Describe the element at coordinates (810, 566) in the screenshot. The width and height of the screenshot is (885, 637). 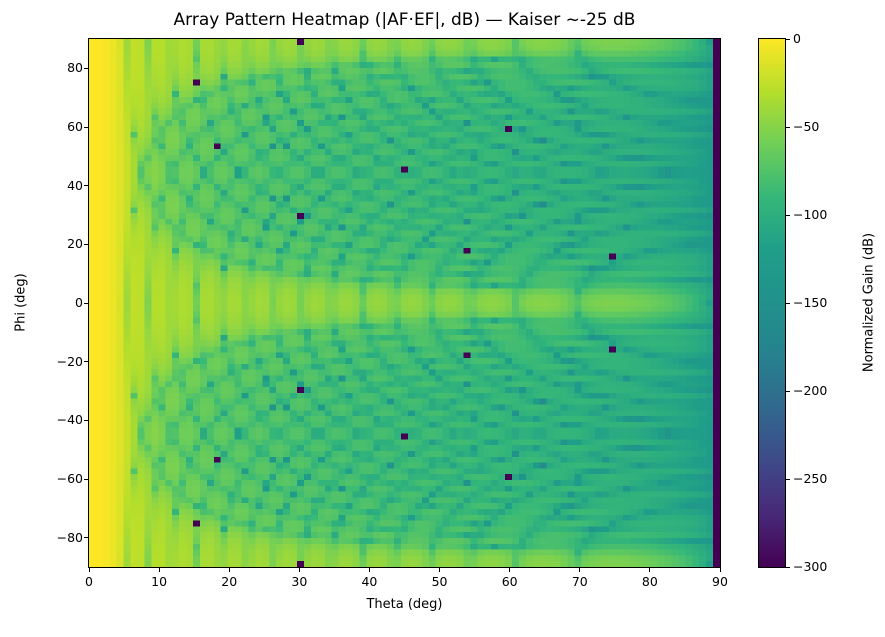
I see `colorbar-tick-label: −300` at that location.